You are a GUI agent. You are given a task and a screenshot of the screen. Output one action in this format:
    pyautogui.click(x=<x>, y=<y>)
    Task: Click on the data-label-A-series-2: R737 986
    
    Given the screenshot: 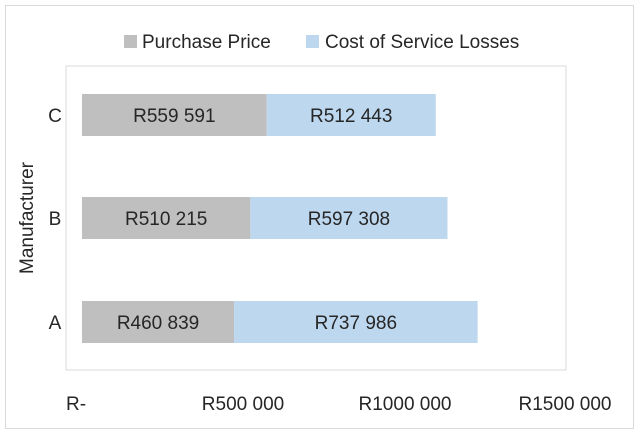 What is the action you would take?
    pyautogui.click(x=356, y=323)
    